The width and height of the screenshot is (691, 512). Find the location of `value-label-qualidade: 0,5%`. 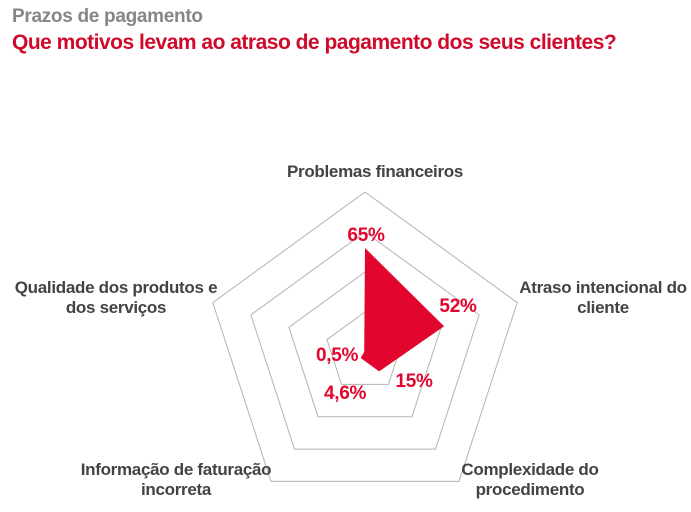

value-label-qualidade: 0,5% is located at coordinates (337, 355).